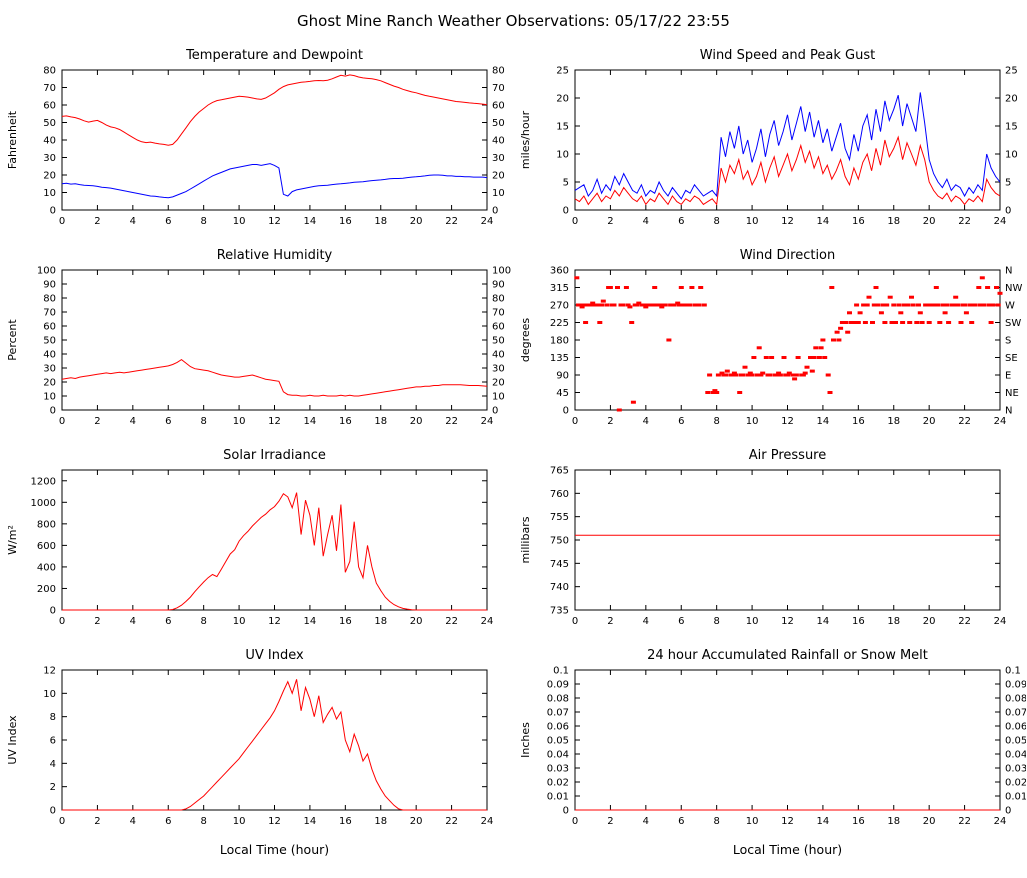  What do you see at coordinates (1015, 741) in the screenshot?
I see `svg-text: 0.05` at bounding box center [1015, 741].